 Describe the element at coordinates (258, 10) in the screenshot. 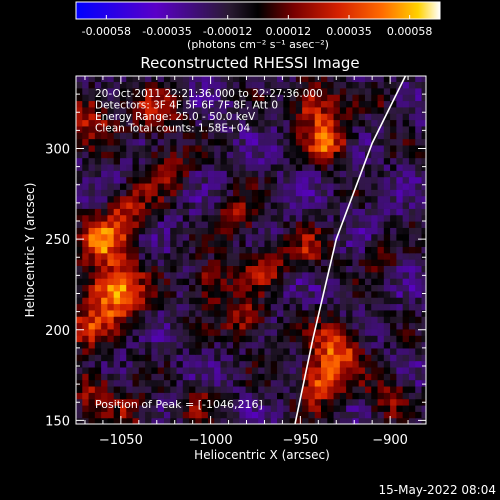

I see `colorbar-gradient` at that location.